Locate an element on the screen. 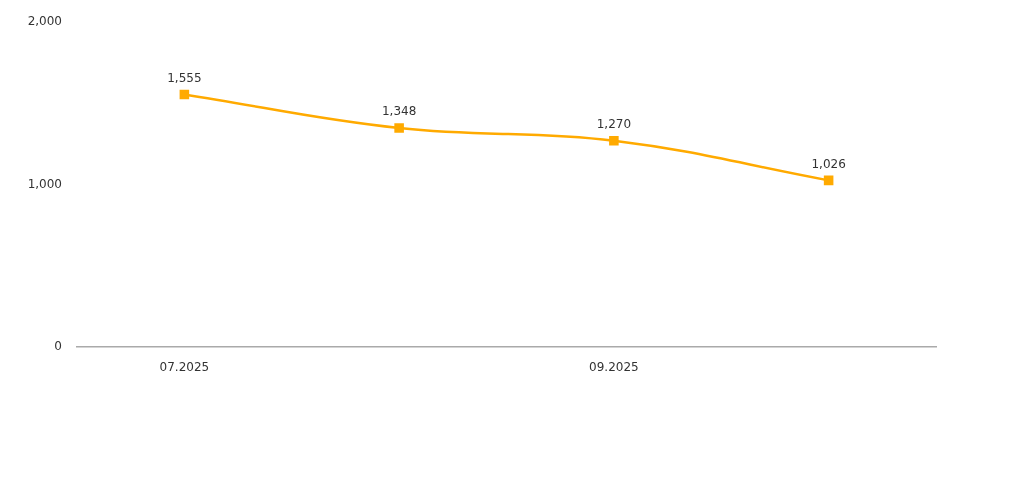  data-label: 1,555 is located at coordinates (184, 77).